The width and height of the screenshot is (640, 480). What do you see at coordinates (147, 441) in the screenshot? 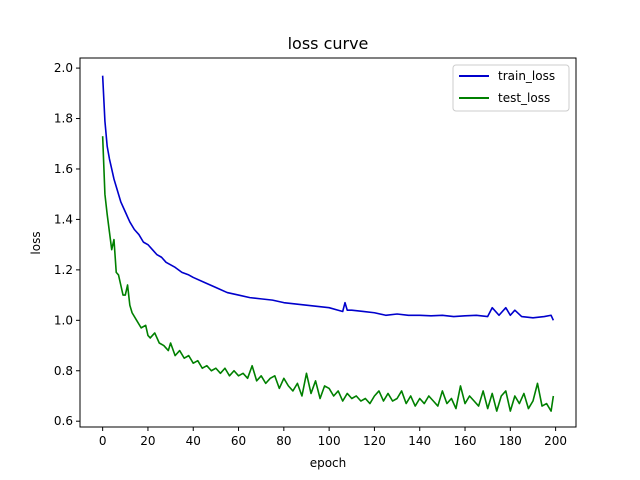
I see `x-tick-label: 20` at bounding box center [147, 441].